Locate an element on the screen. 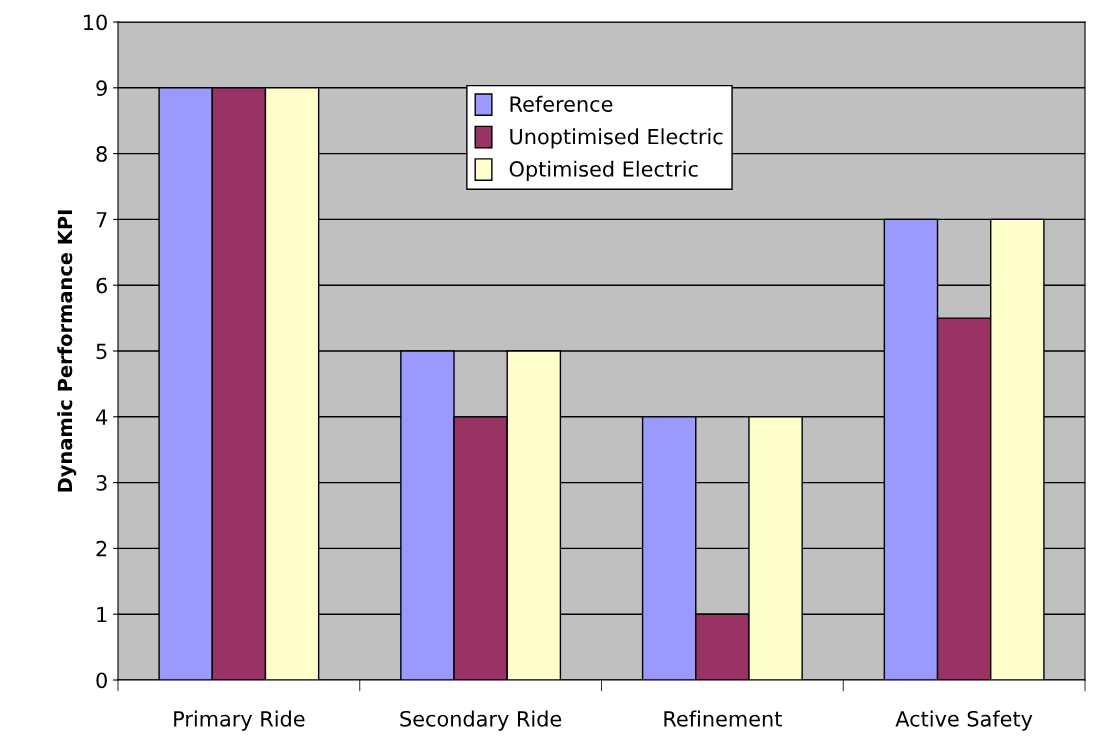  x-tick-label: Active Safety is located at coordinates (964, 720).